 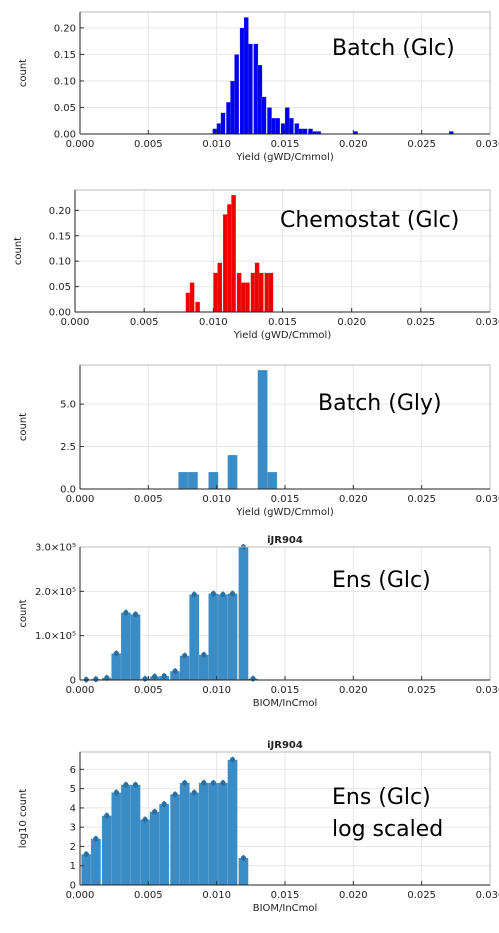 What do you see at coordinates (60, 287) in the screenshot?
I see `y-tick-label: 0.05` at bounding box center [60, 287].